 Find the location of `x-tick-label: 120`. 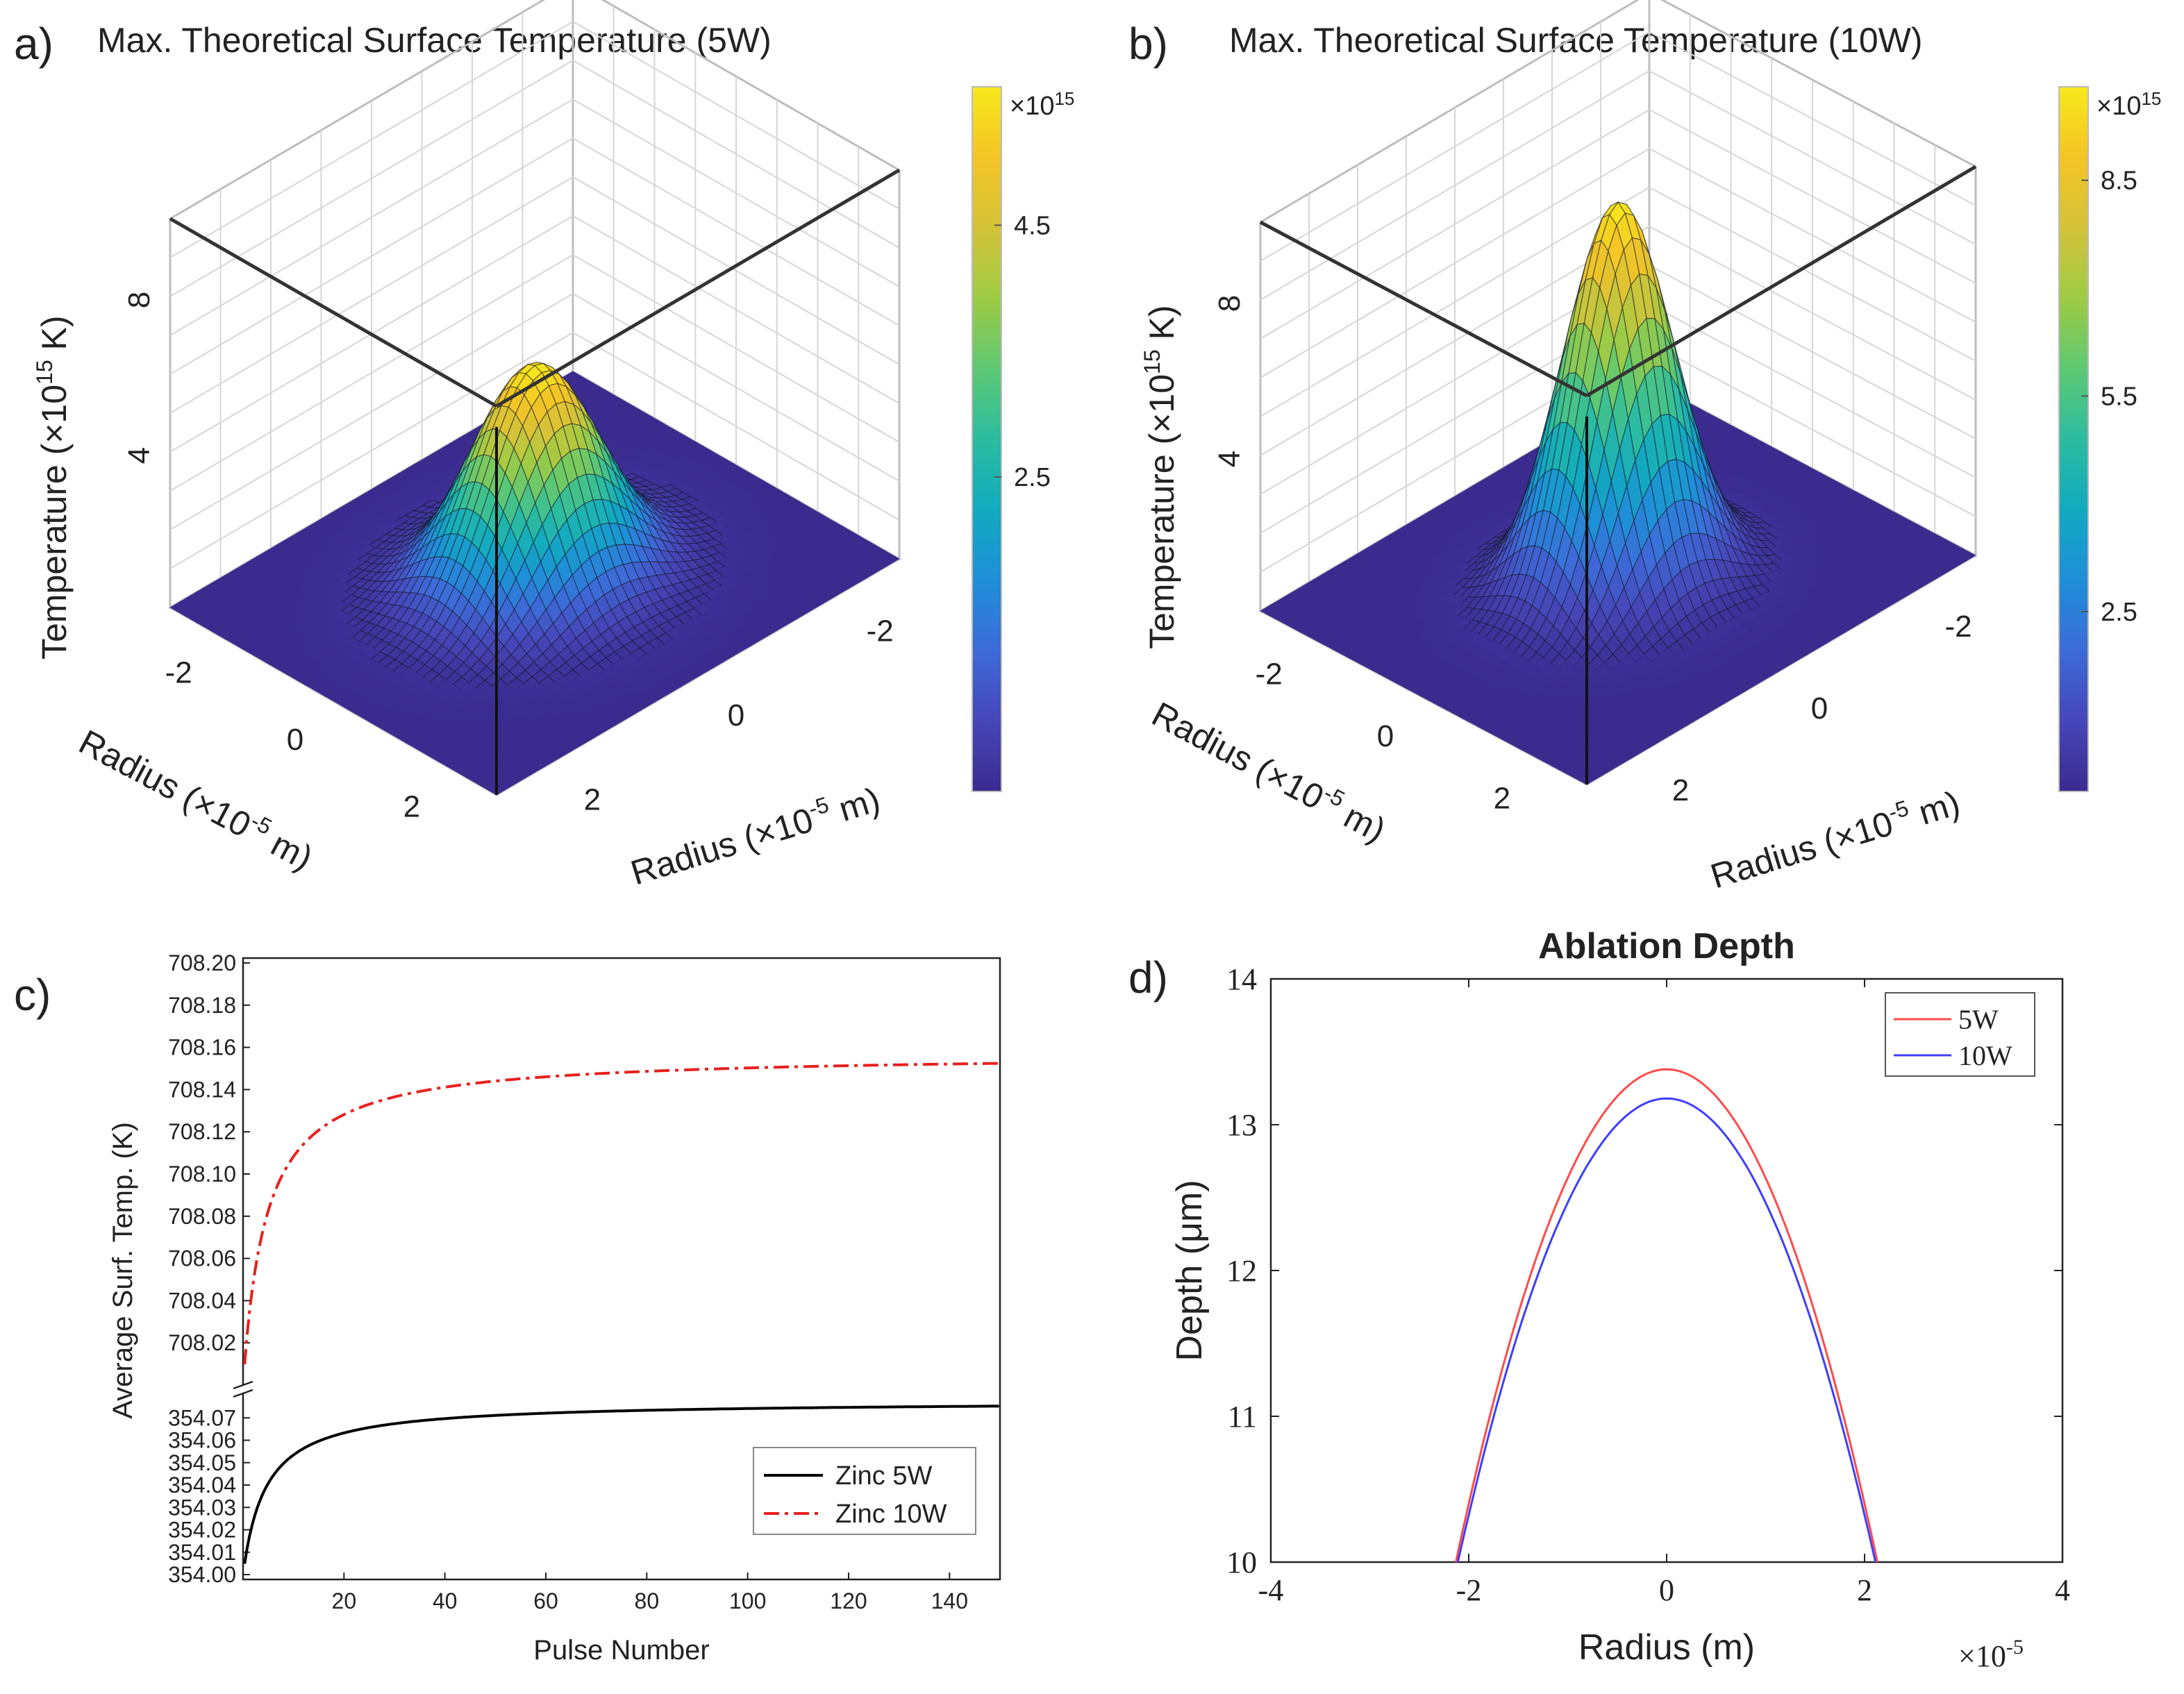

x-tick-label: 120 is located at coordinates (848, 1600).